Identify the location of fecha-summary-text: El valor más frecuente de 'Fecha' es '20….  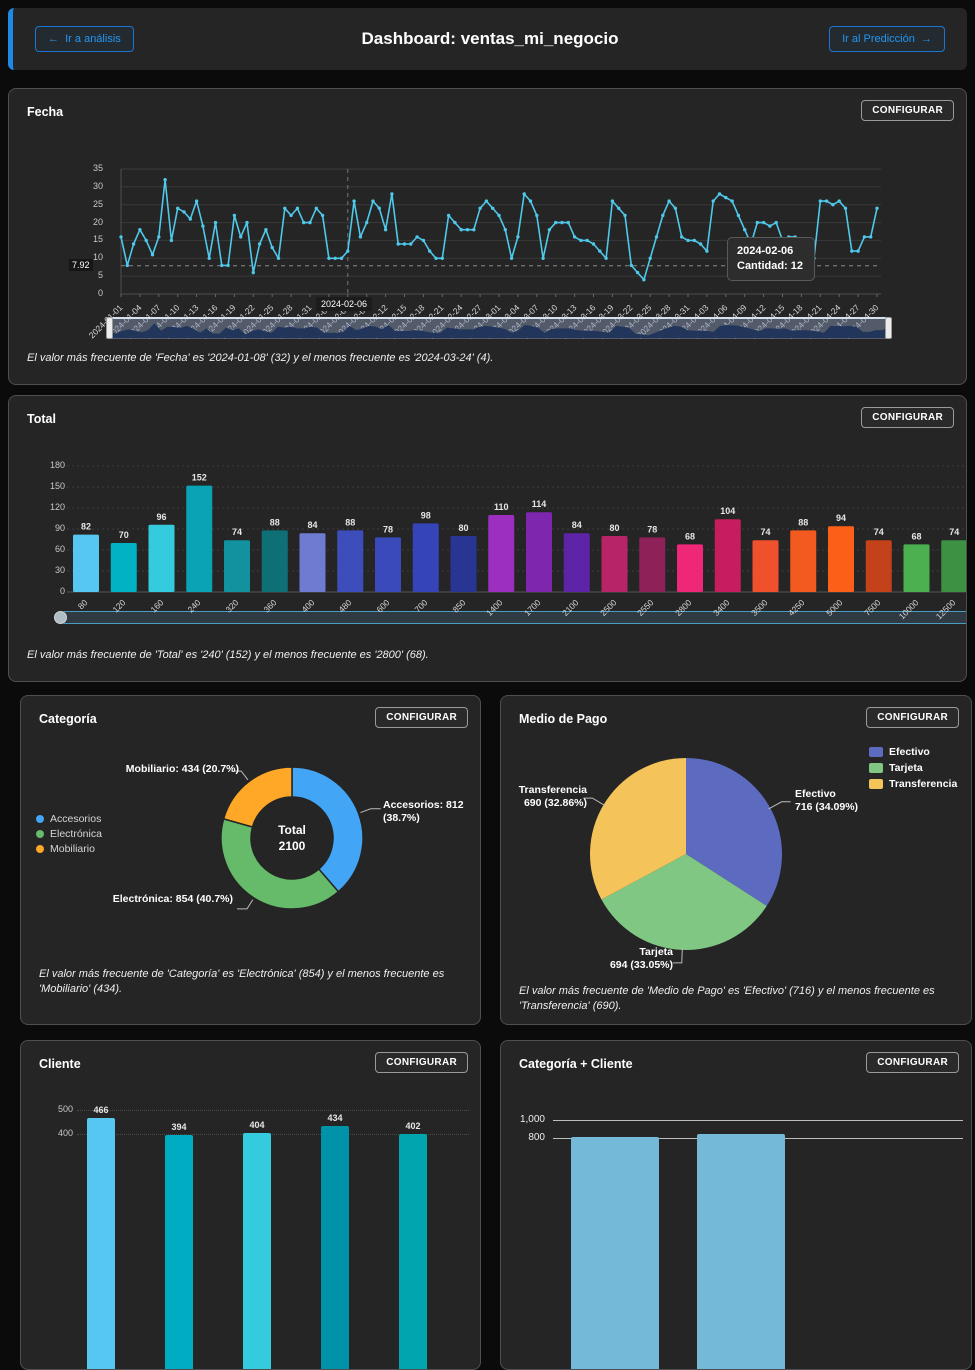
(260, 358).